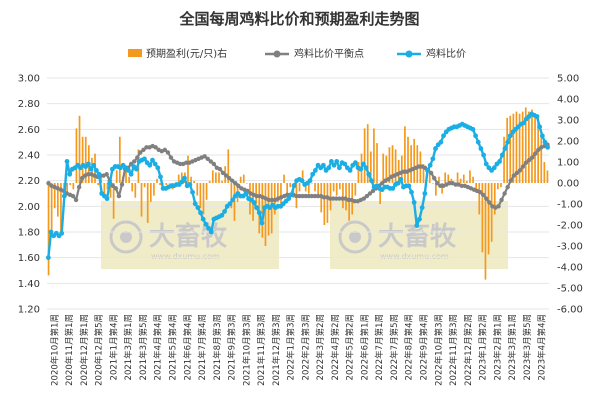  What do you see at coordinates (453, 350) in the screenshot?
I see `x-tick-label: 2022年11月第3周` at bounding box center [453, 350].